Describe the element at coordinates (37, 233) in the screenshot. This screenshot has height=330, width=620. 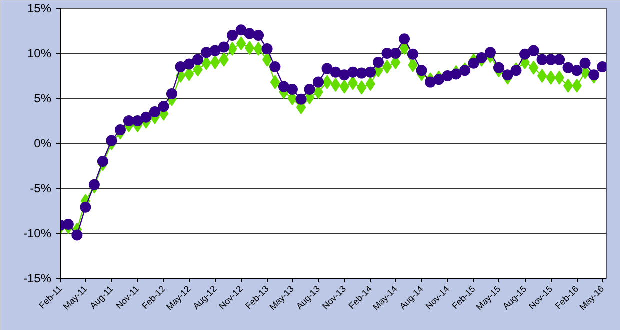
I see `y-tick-label: -10%` at that location.